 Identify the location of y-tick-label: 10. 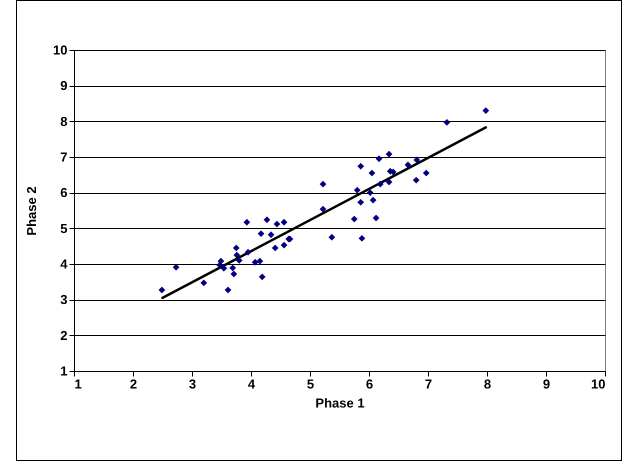
(60, 50).